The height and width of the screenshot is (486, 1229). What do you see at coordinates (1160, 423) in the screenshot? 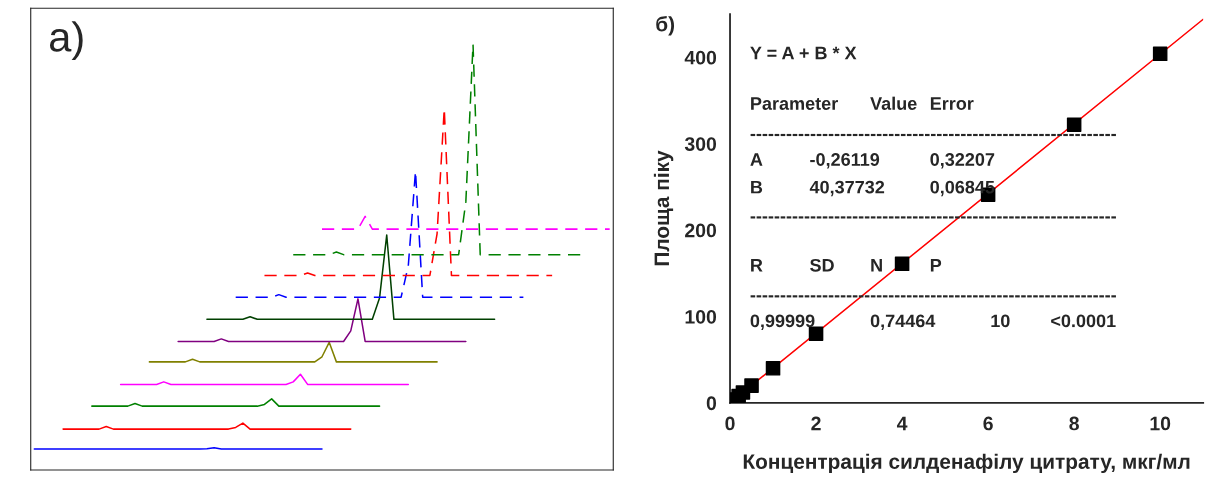
I see `x-tick-label: 10` at bounding box center [1160, 423].